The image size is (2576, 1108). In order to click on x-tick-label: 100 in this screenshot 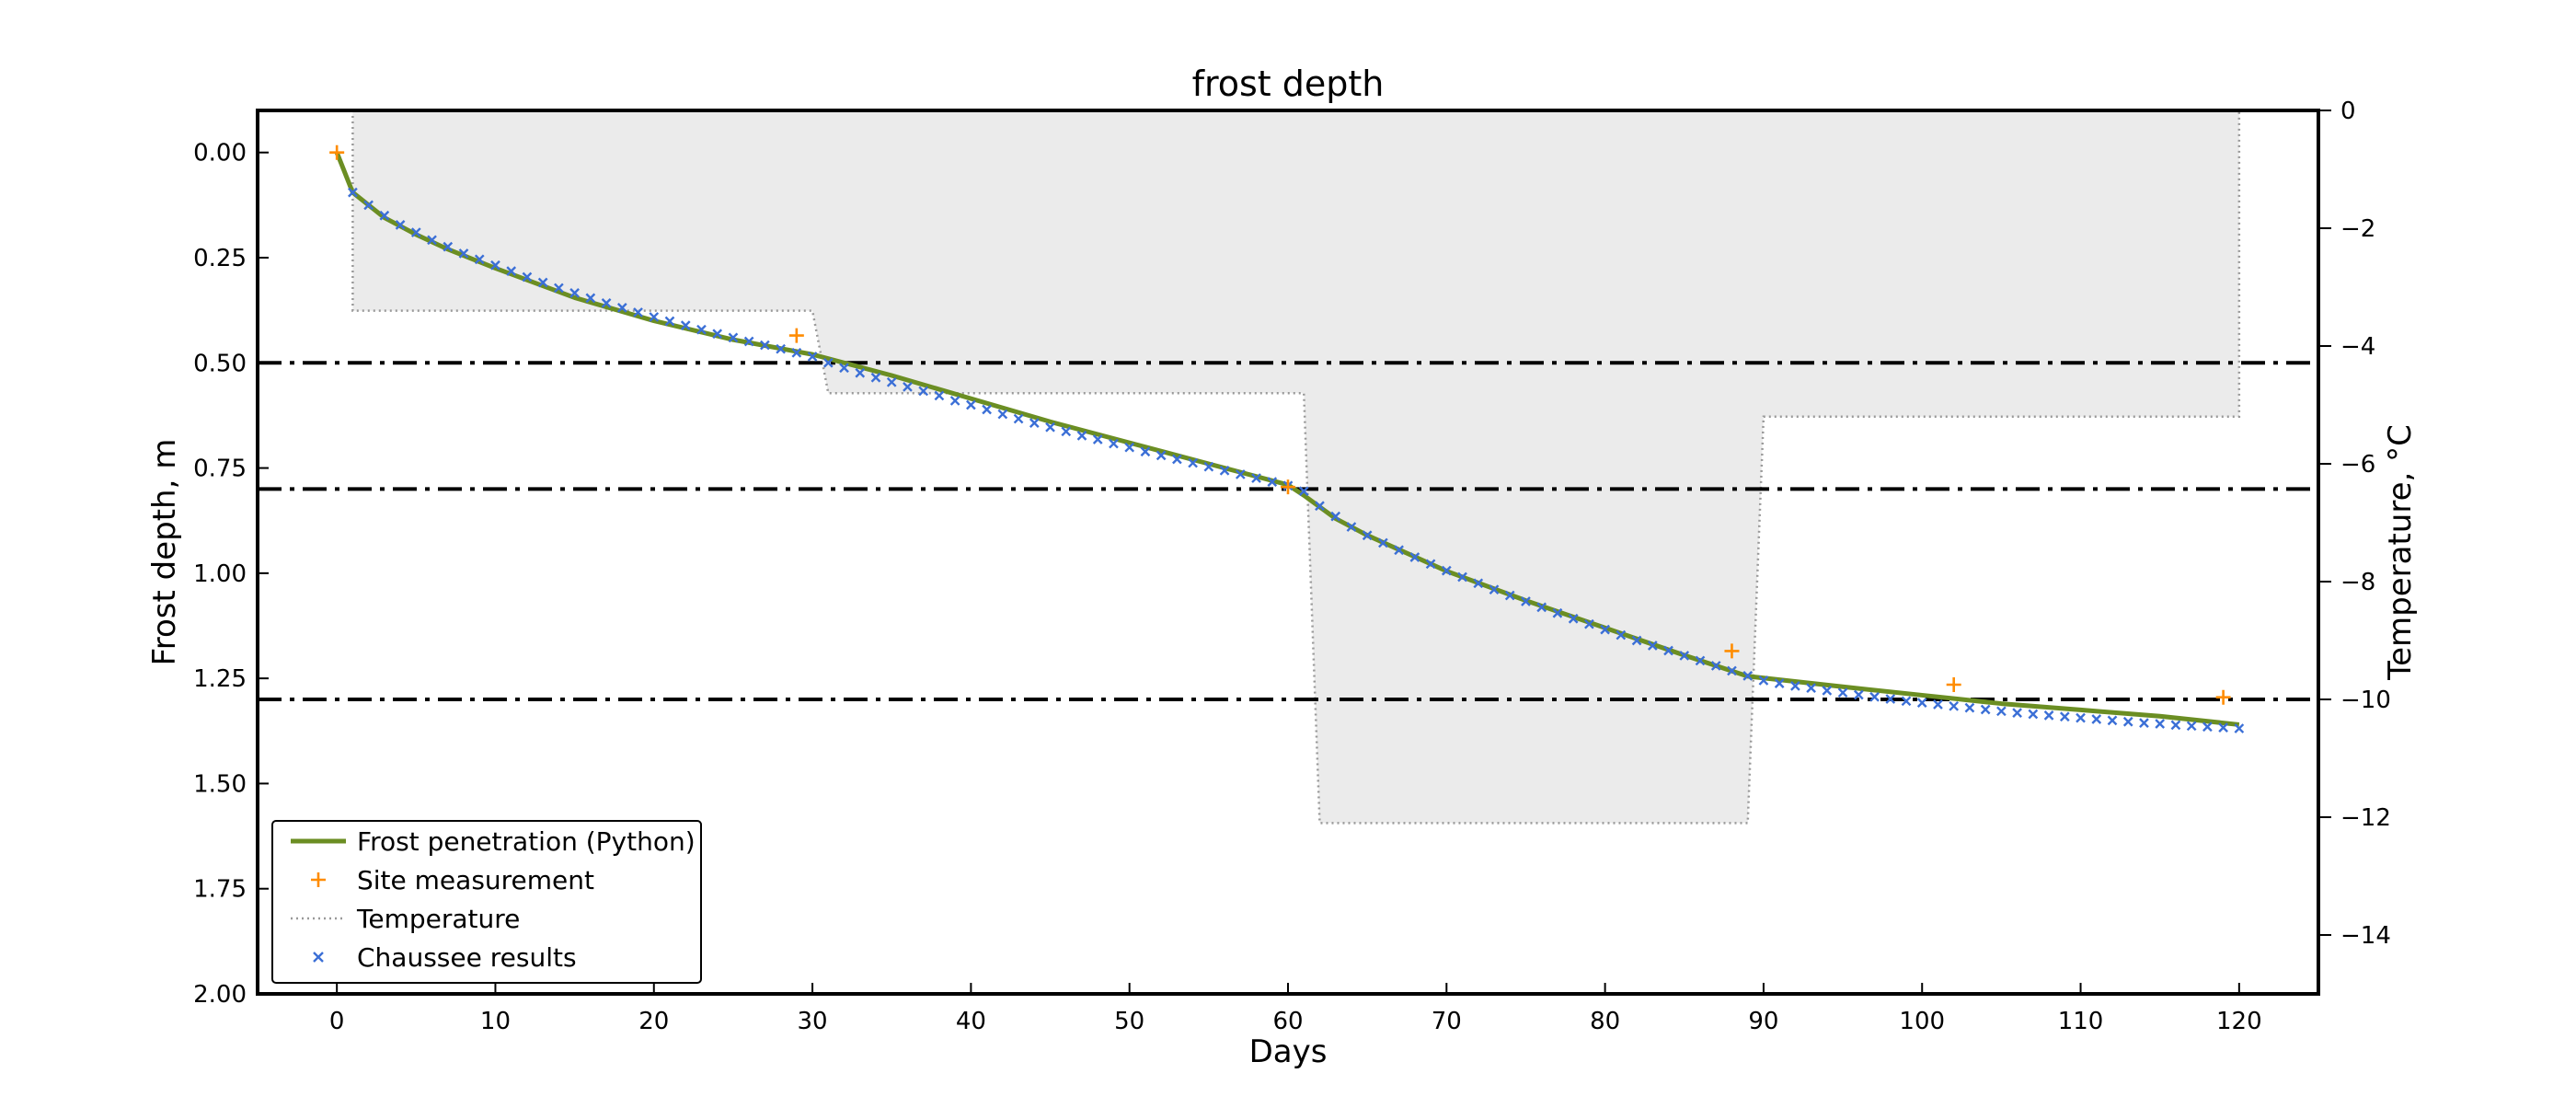, I will do `click(1922, 1021)`.